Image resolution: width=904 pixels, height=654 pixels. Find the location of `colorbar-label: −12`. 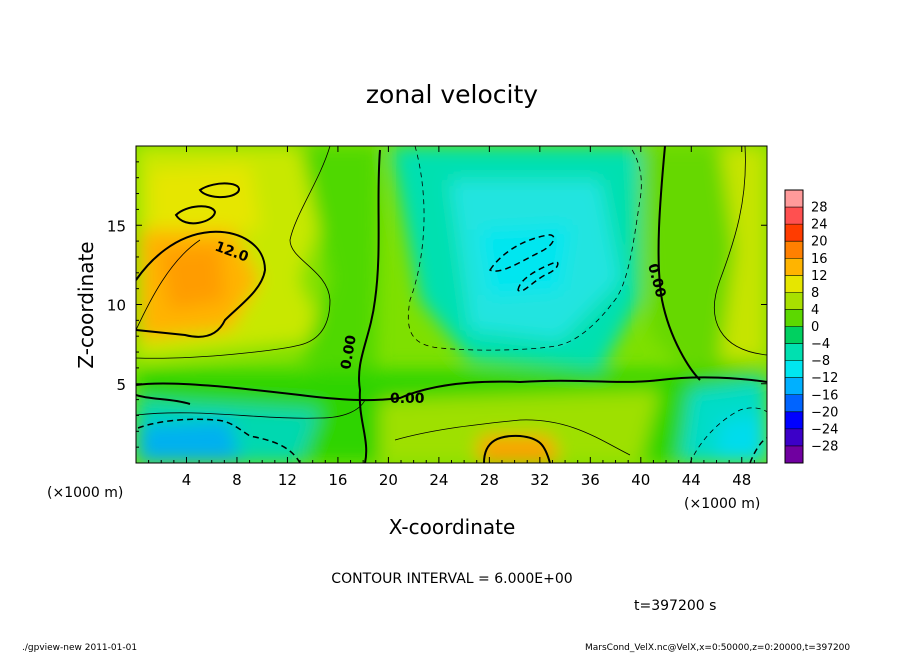

colorbar-label: −12 is located at coordinates (824, 378).